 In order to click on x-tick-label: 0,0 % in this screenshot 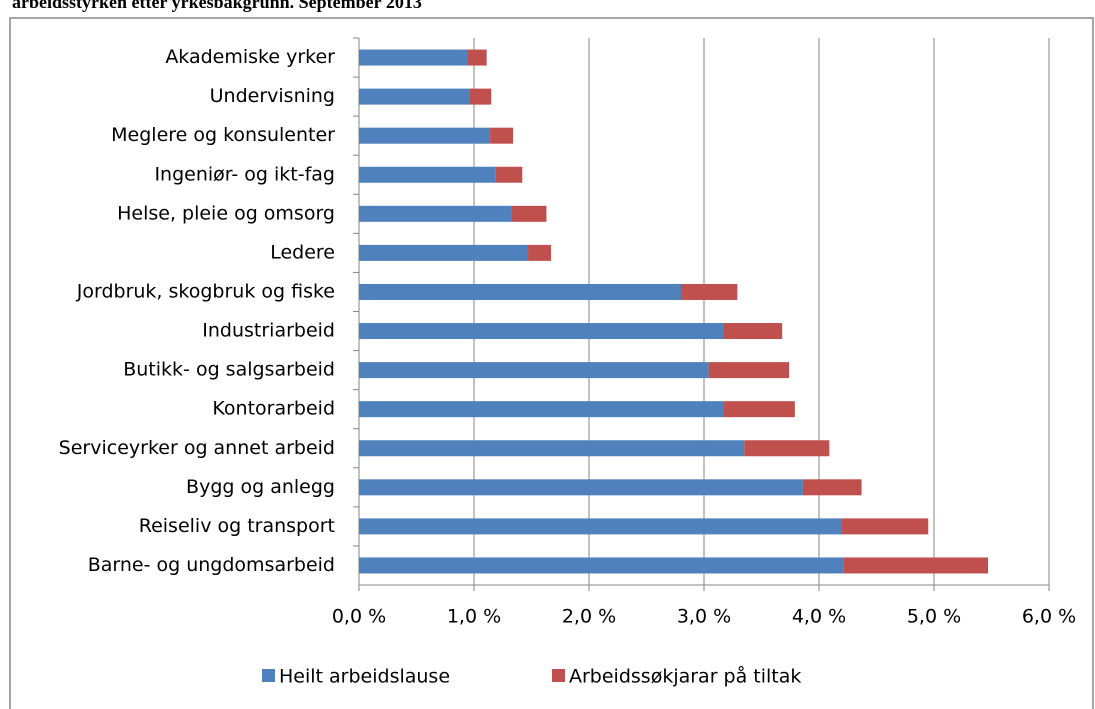, I will do `click(359, 617)`.